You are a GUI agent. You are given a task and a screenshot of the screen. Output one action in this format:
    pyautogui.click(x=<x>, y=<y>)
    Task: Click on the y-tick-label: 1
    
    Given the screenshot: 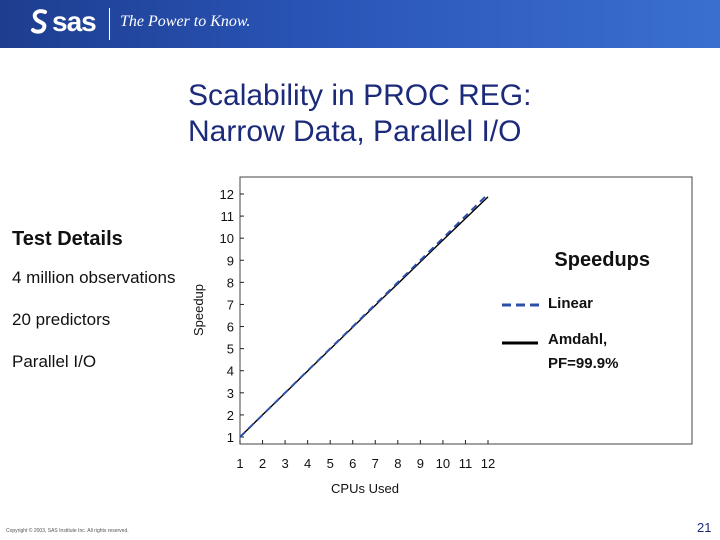 What is the action you would take?
    pyautogui.click(x=230, y=437)
    